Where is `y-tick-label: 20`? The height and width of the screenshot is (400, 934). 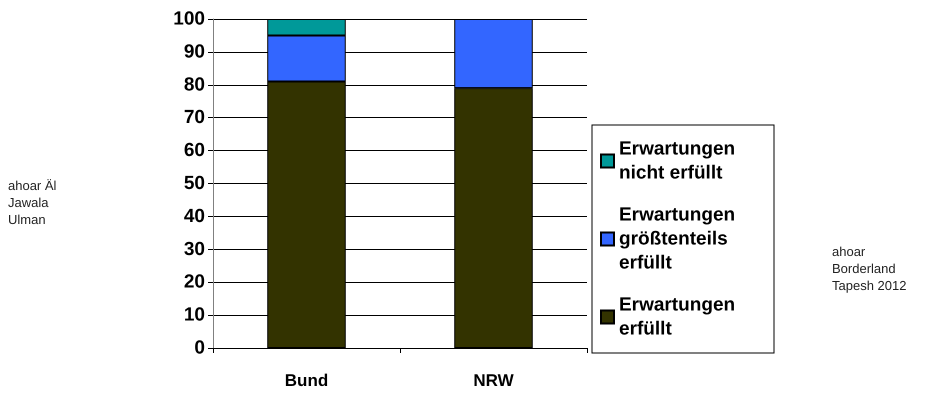 y-tick-label: 20 is located at coordinates (194, 282).